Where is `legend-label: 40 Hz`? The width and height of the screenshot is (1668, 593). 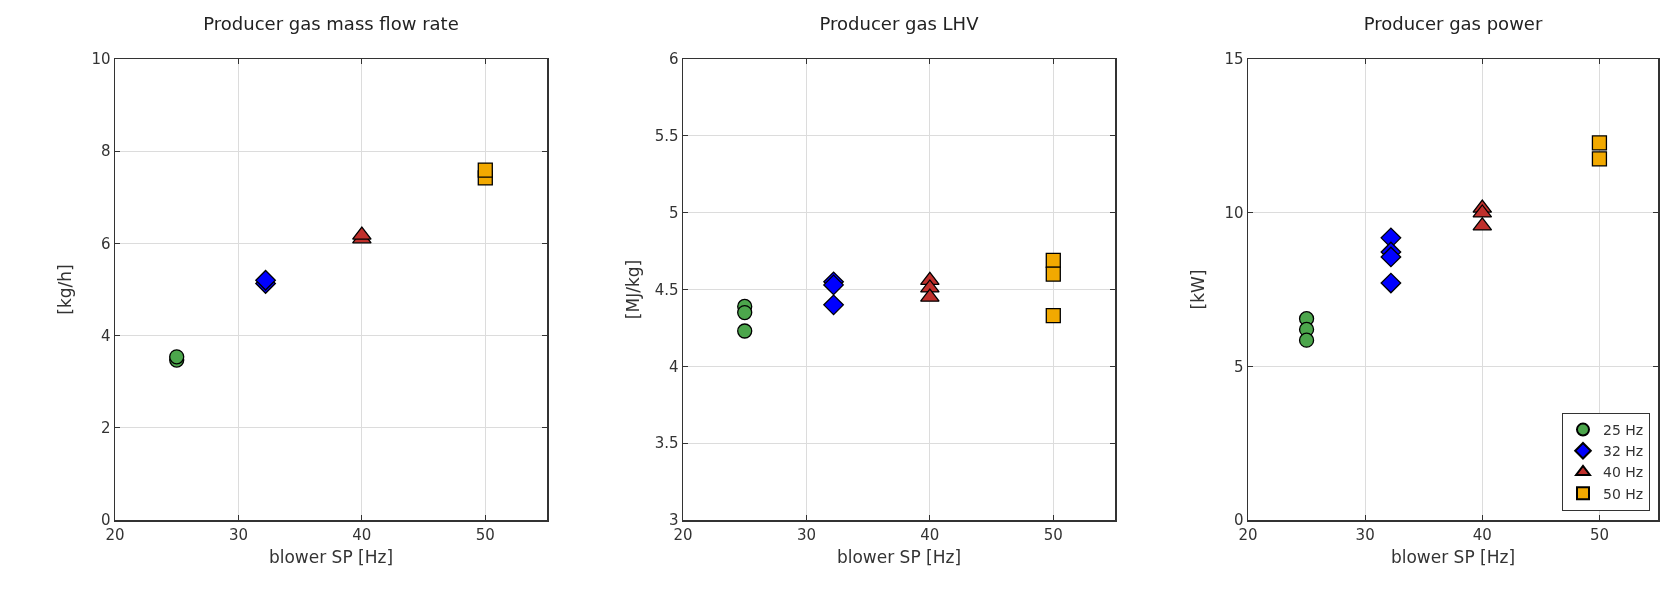 legend-label: 40 Hz is located at coordinates (1623, 472).